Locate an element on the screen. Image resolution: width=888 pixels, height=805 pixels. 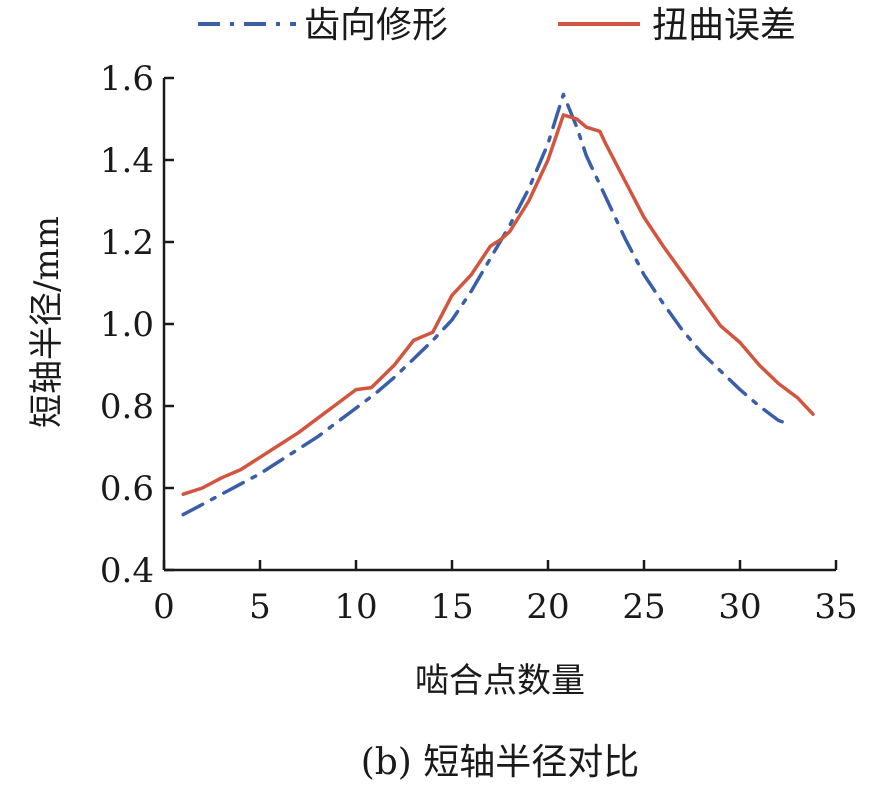
x-tick-label: 5 is located at coordinates (260, 607).